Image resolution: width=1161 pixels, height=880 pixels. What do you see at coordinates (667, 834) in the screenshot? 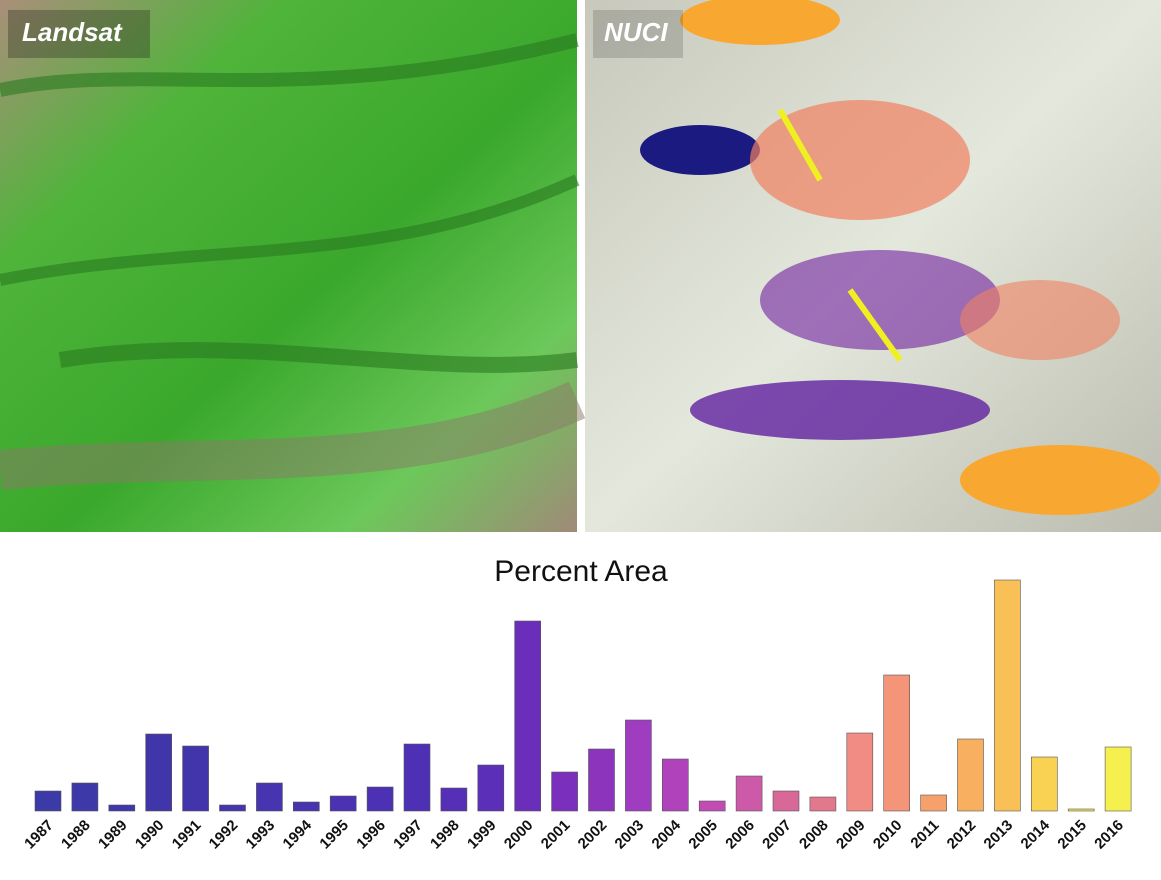
I see `x-tick-label: 2004` at bounding box center [667, 834].